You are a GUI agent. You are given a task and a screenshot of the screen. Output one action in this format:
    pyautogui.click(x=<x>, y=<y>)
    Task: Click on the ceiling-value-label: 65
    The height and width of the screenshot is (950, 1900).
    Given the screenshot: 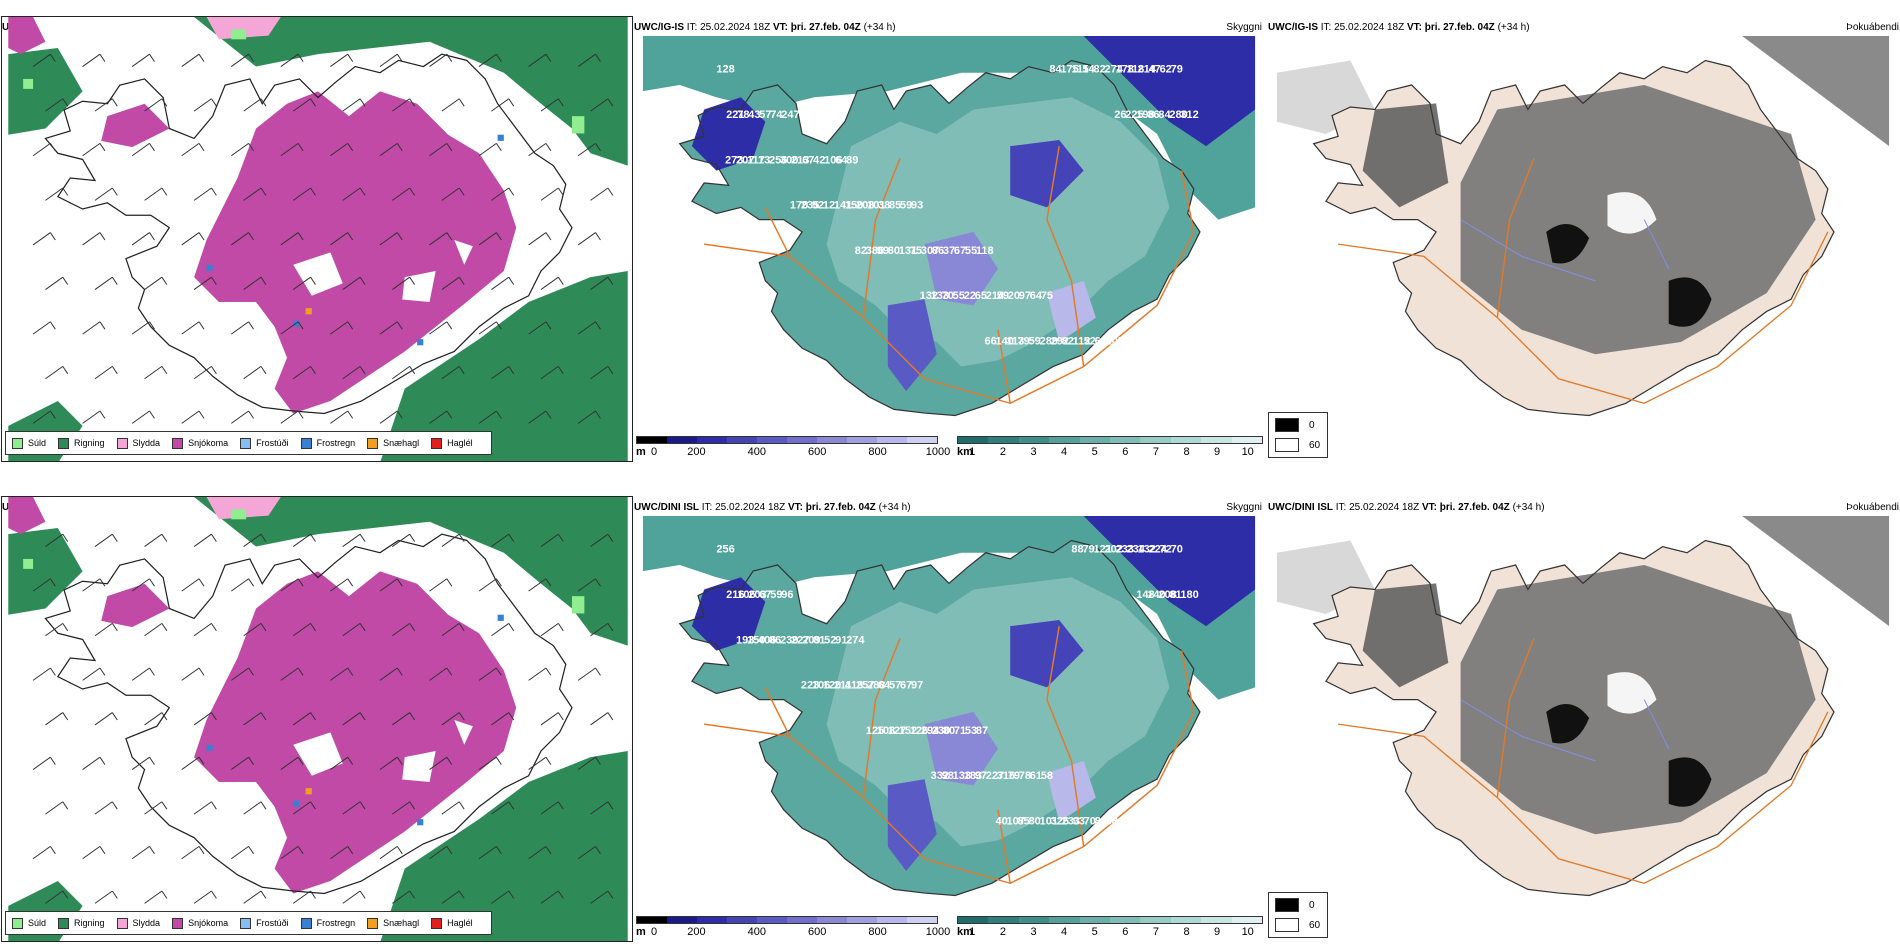 What is the action you would take?
    pyautogui.click(x=981, y=296)
    